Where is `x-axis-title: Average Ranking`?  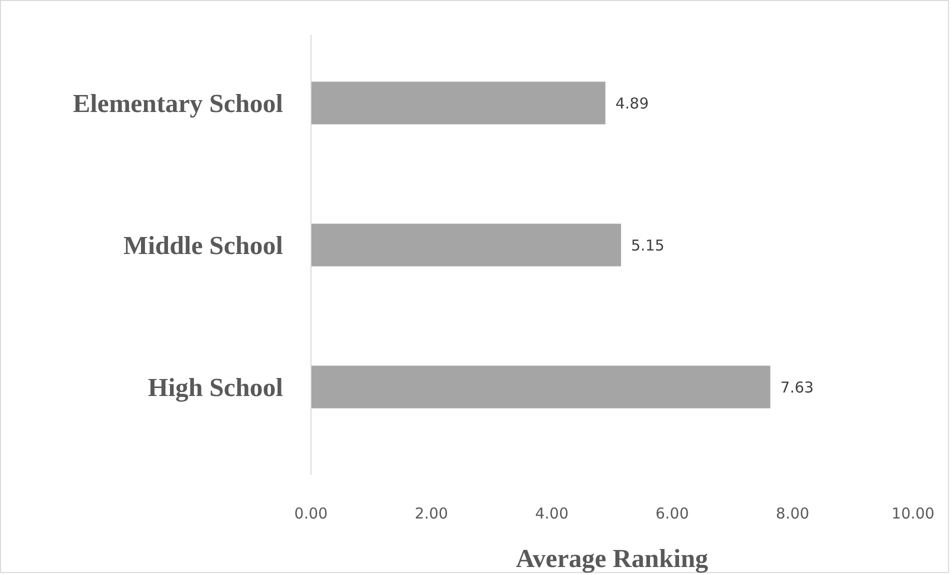 x-axis-title: Average Ranking is located at coordinates (612, 558).